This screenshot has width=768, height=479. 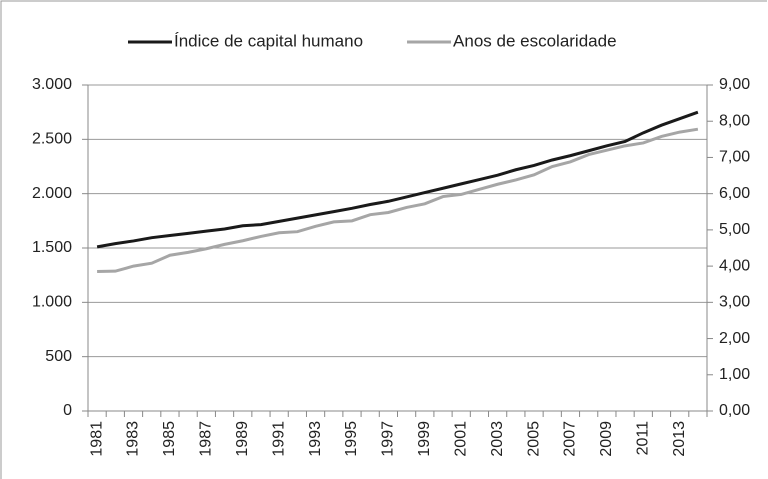 What do you see at coordinates (58, 356) in the screenshot?
I see `y-tick-label: 500` at bounding box center [58, 356].